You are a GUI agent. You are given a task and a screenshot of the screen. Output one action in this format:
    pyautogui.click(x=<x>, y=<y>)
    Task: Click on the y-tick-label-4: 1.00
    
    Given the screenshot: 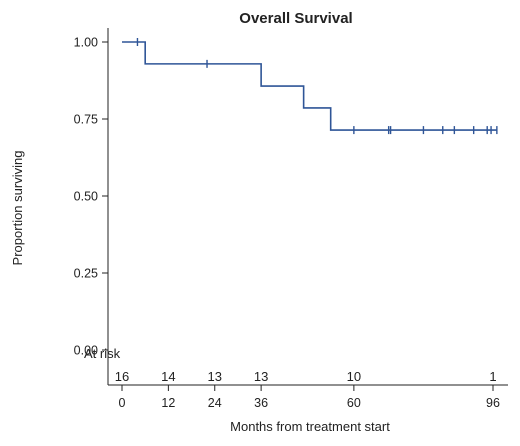 What is the action you would take?
    pyautogui.click(x=86, y=43)
    